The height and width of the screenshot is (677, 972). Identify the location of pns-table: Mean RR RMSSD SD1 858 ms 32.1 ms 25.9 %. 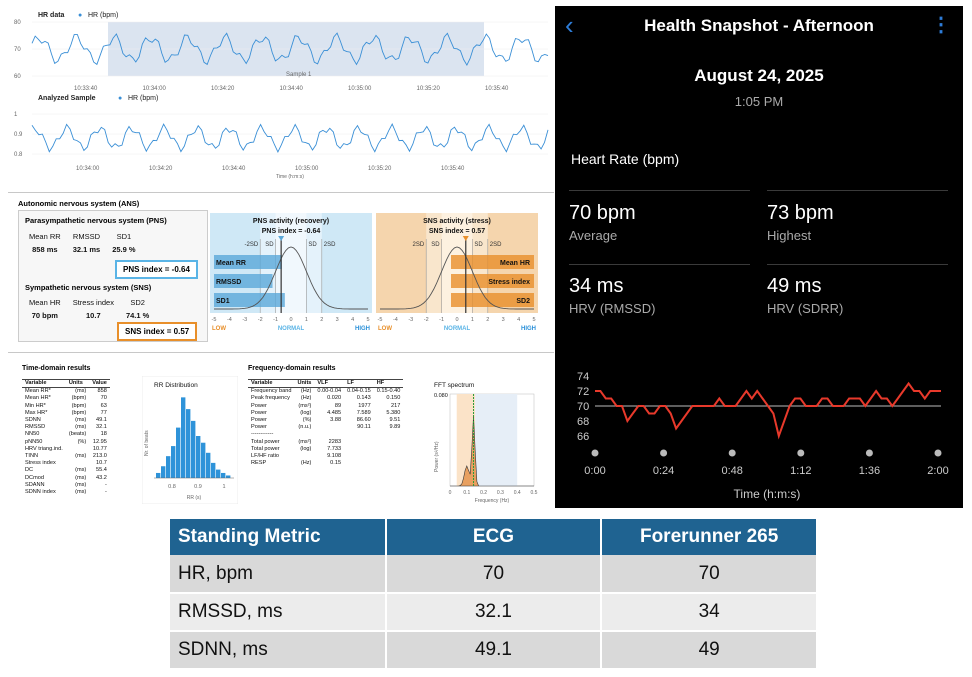
(87, 243).